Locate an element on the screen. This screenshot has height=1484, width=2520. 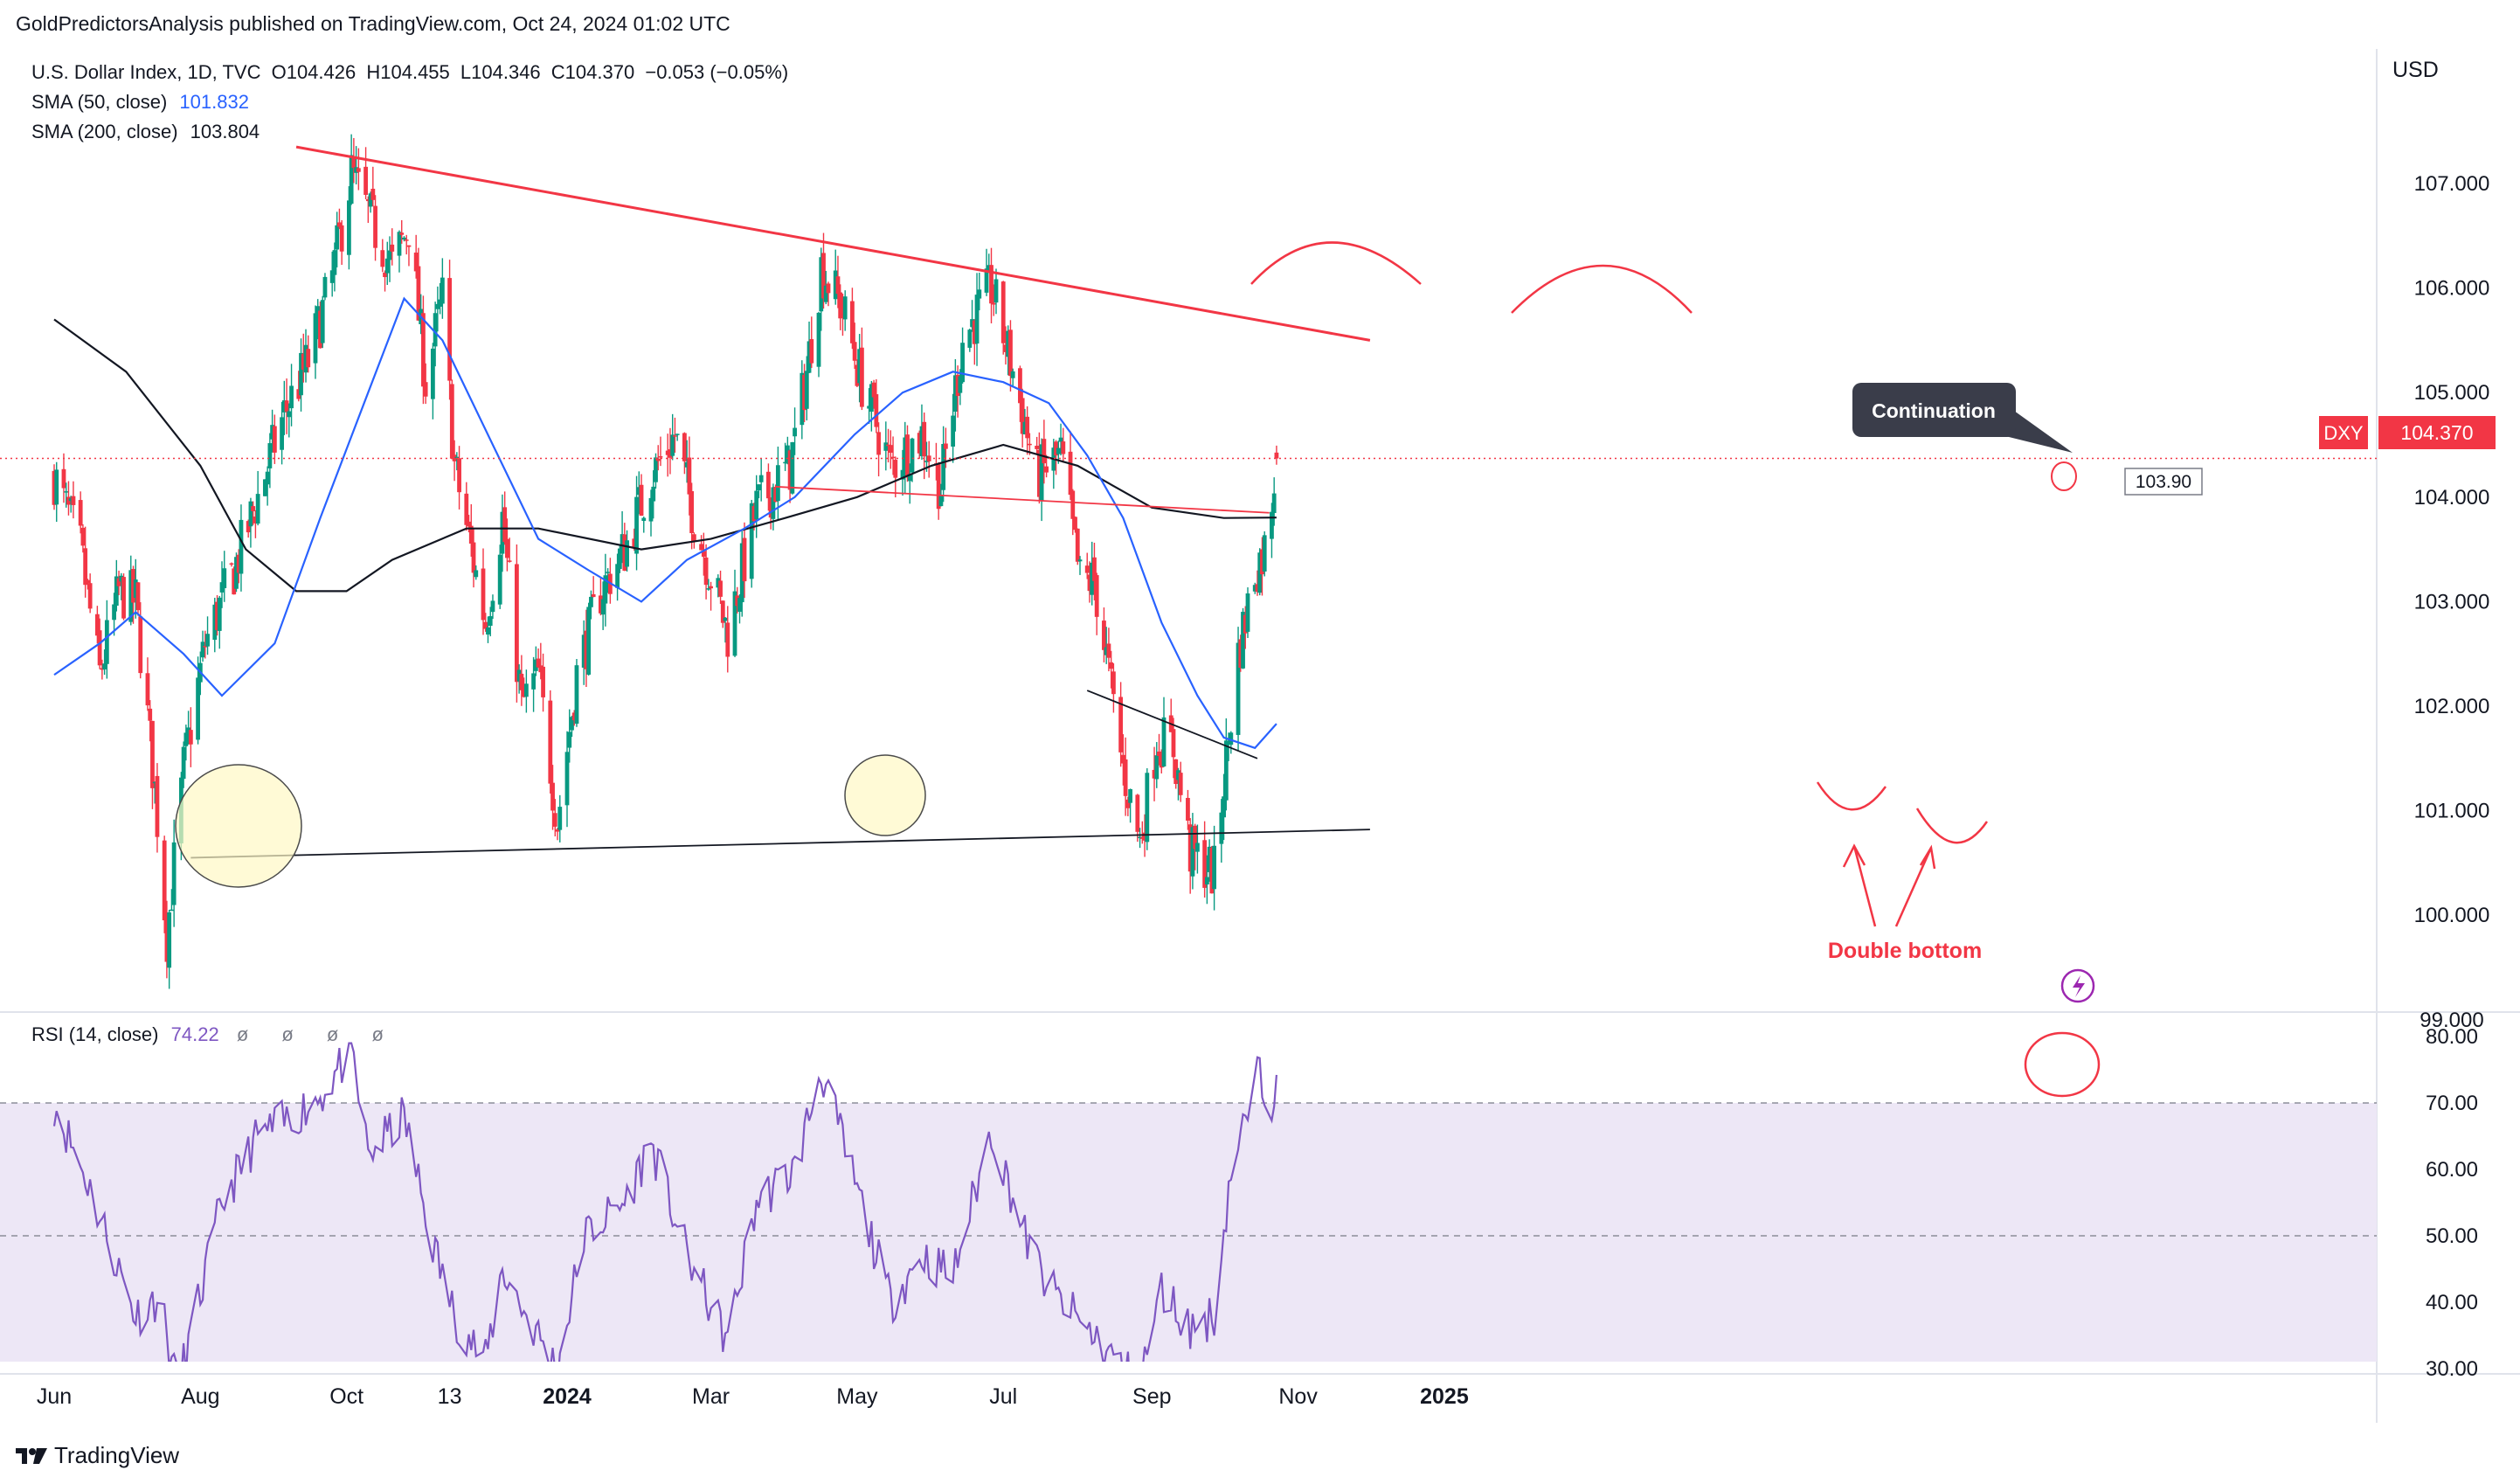
time-tick-label: 2025 is located at coordinates (1444, 1396).